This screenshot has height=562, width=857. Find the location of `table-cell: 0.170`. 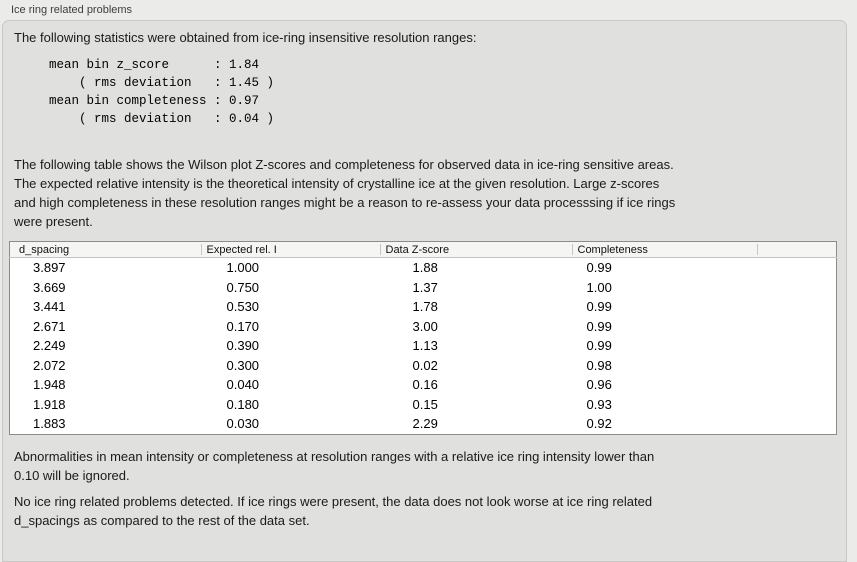

table-cell: 0.170 is located at coordinates (243, 326).